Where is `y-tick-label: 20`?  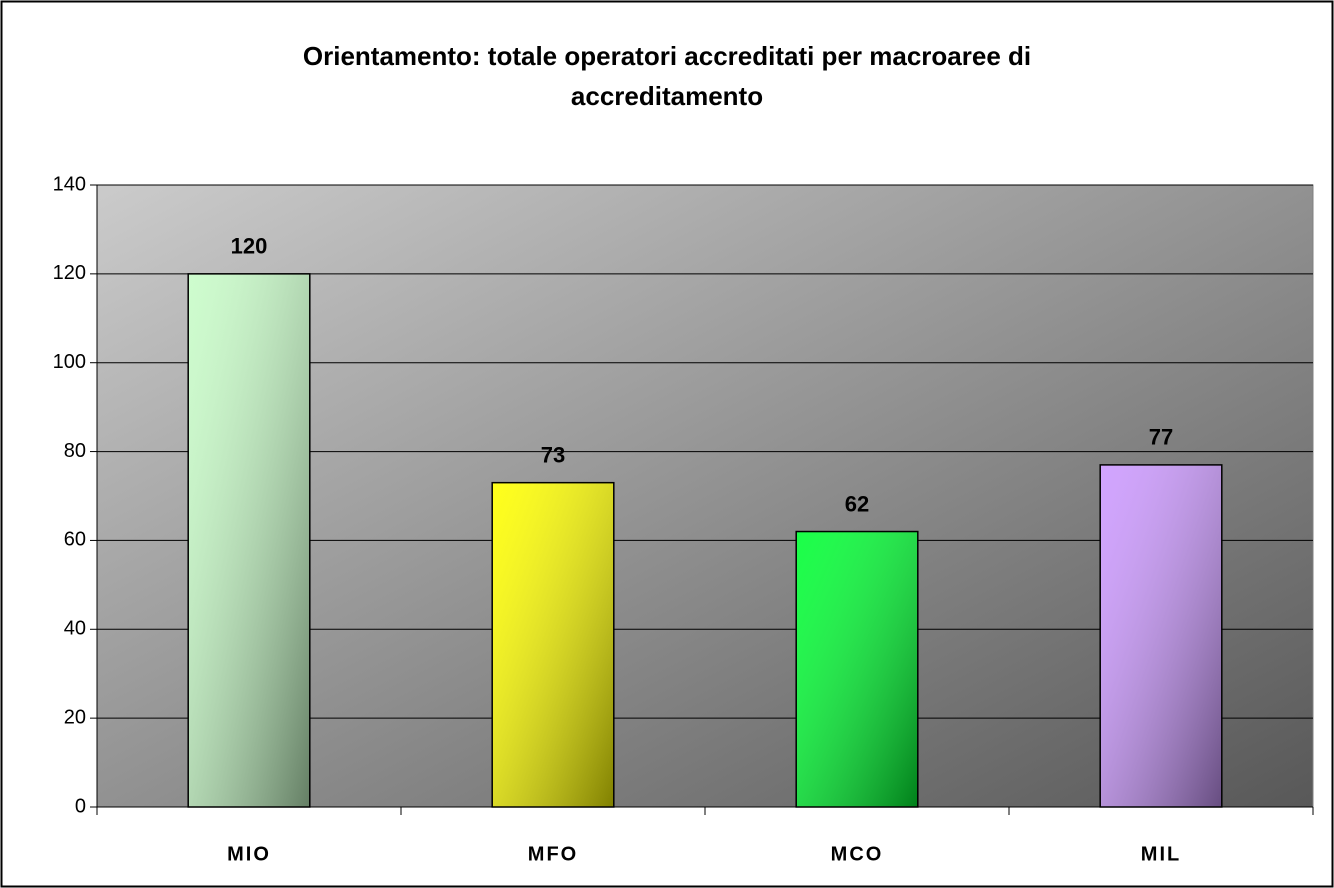
y-tick-label: 20 is located at coordinates (75, 717).